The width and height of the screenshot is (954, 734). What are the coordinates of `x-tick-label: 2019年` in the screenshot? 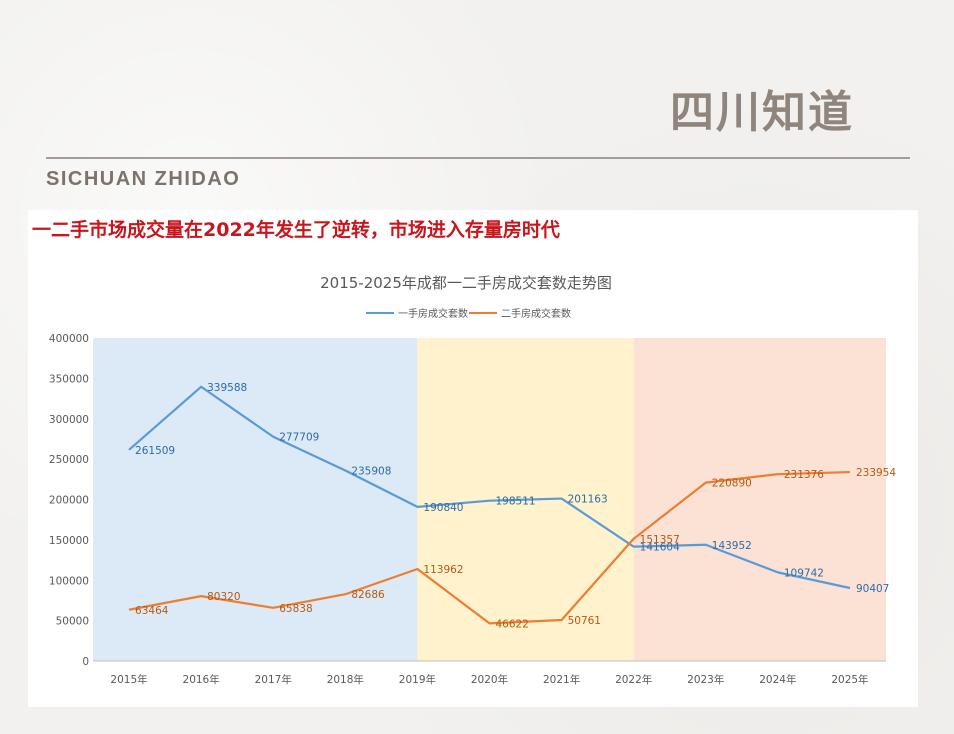 It's located at (417, 679).